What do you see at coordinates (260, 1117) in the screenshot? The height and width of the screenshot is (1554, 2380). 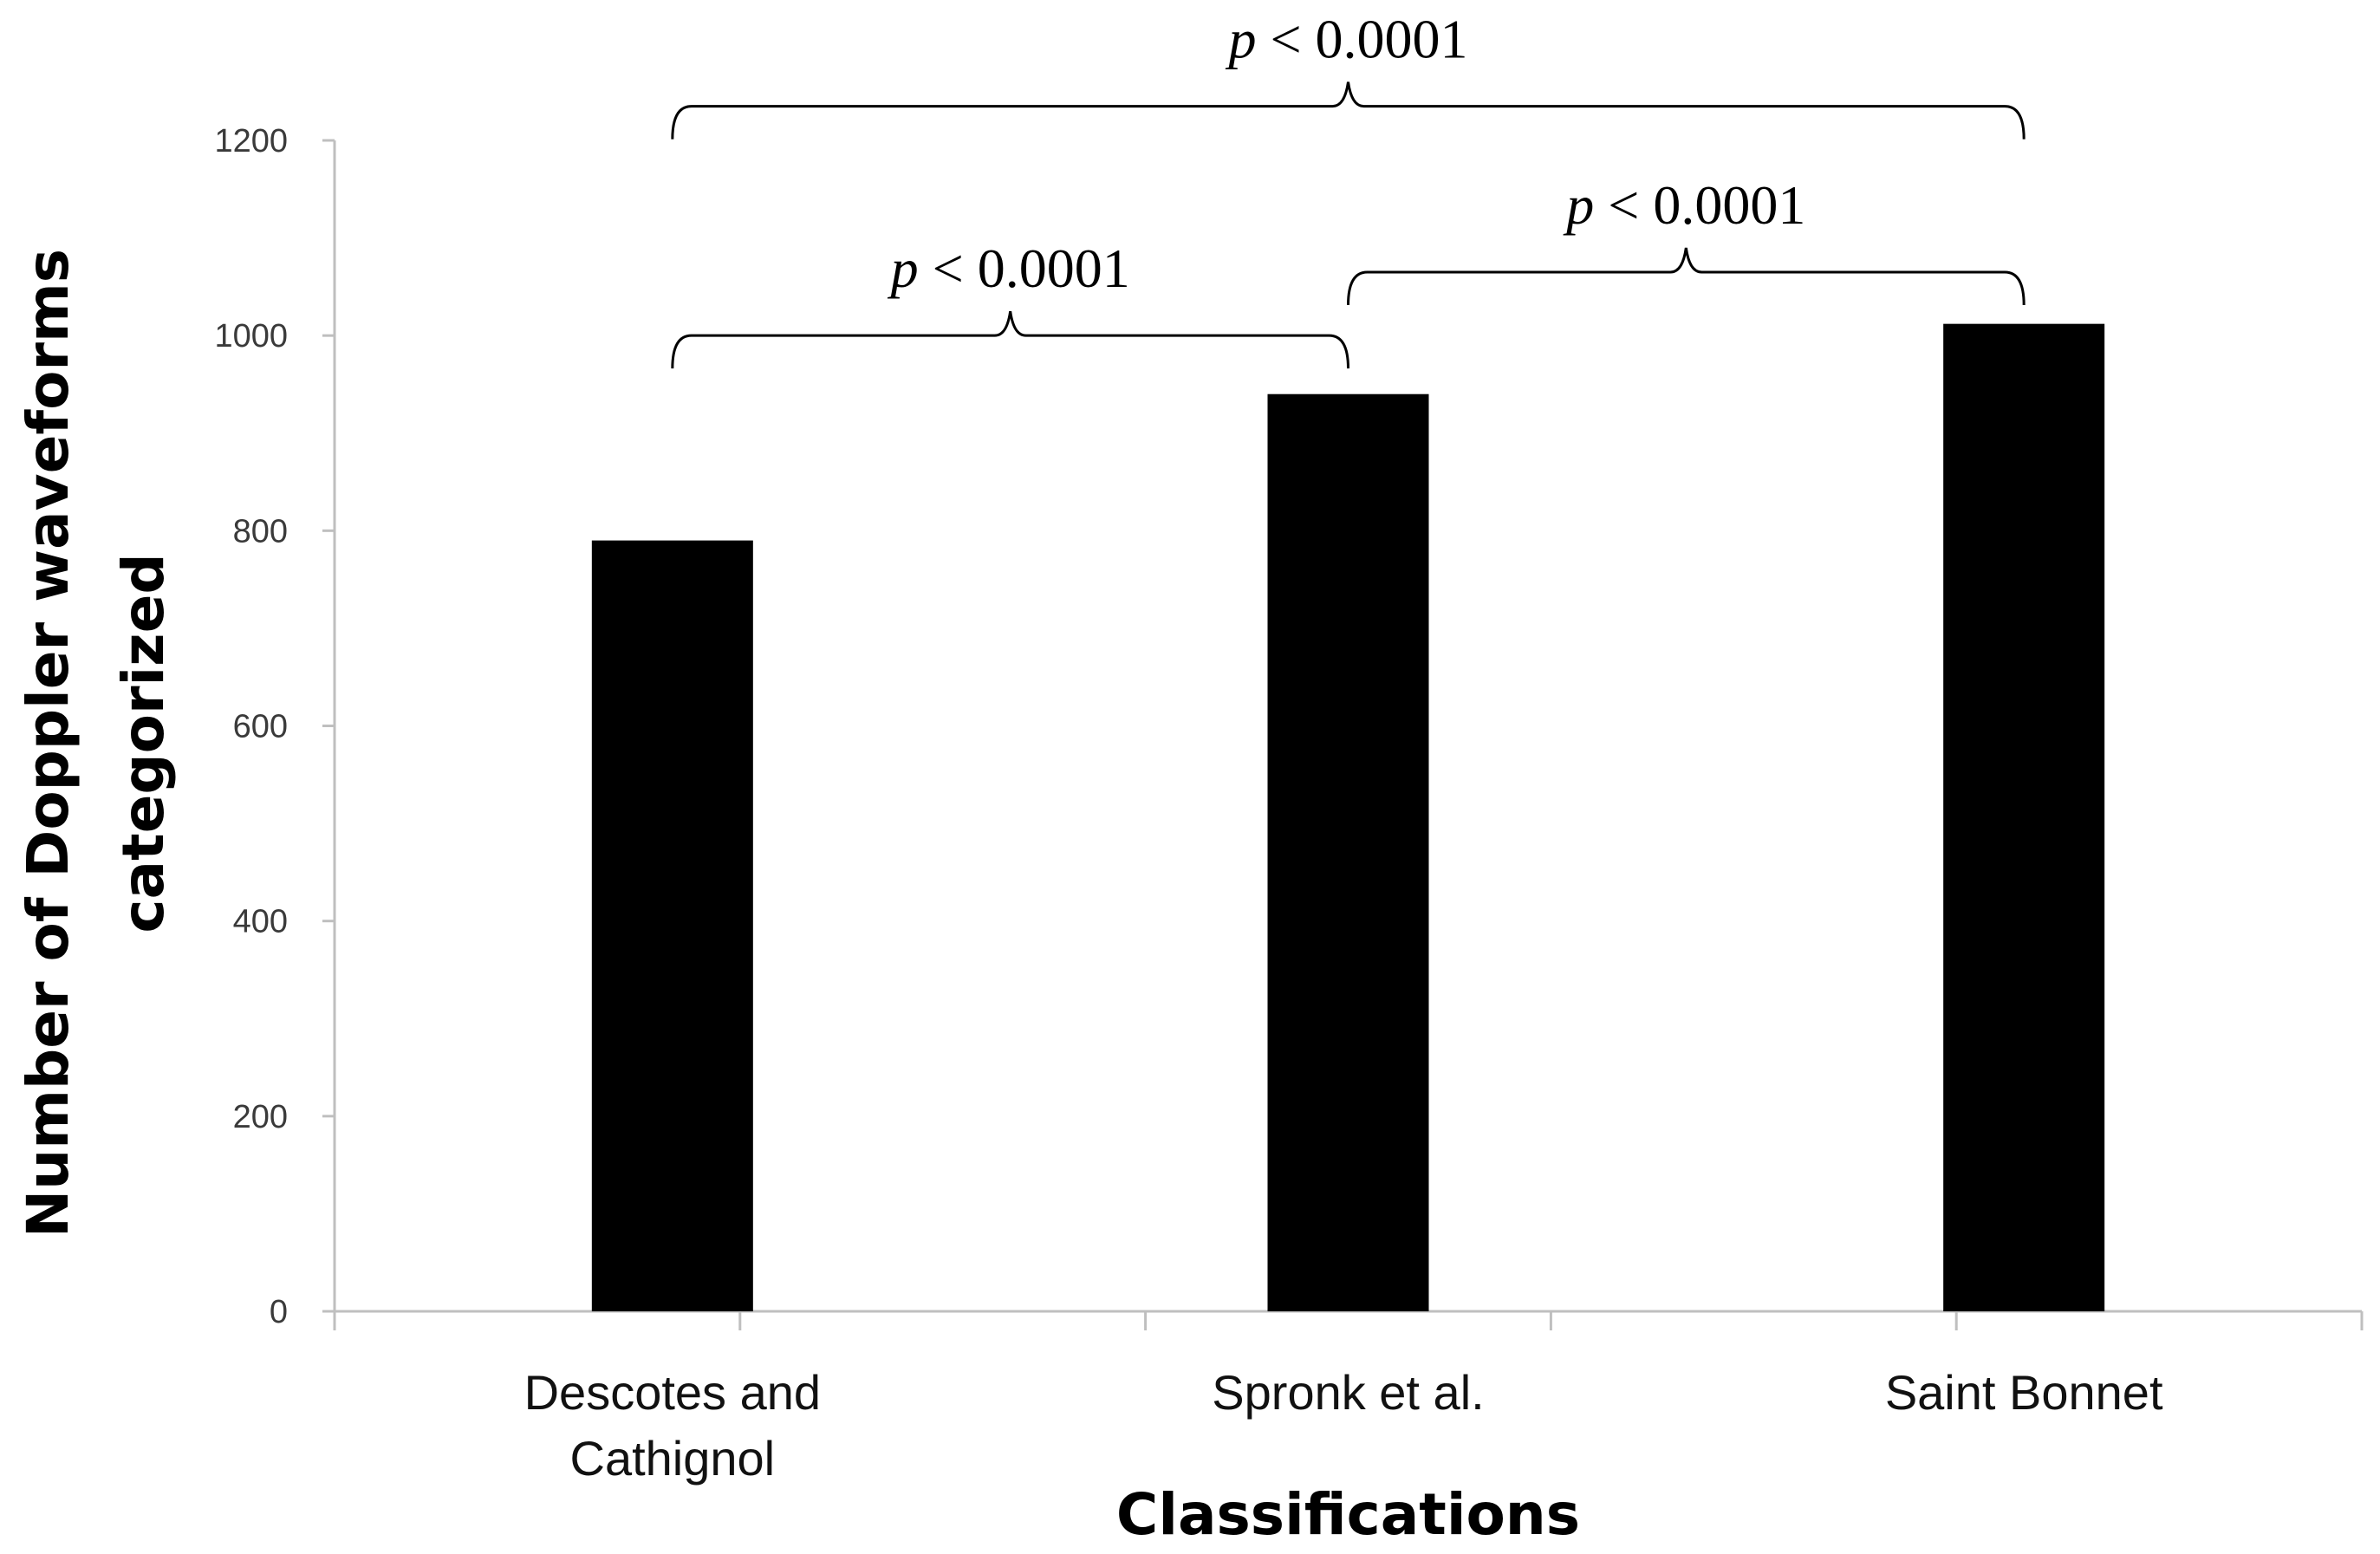 I see `y-tick-label: 200` at bounding box center [260, 1117].